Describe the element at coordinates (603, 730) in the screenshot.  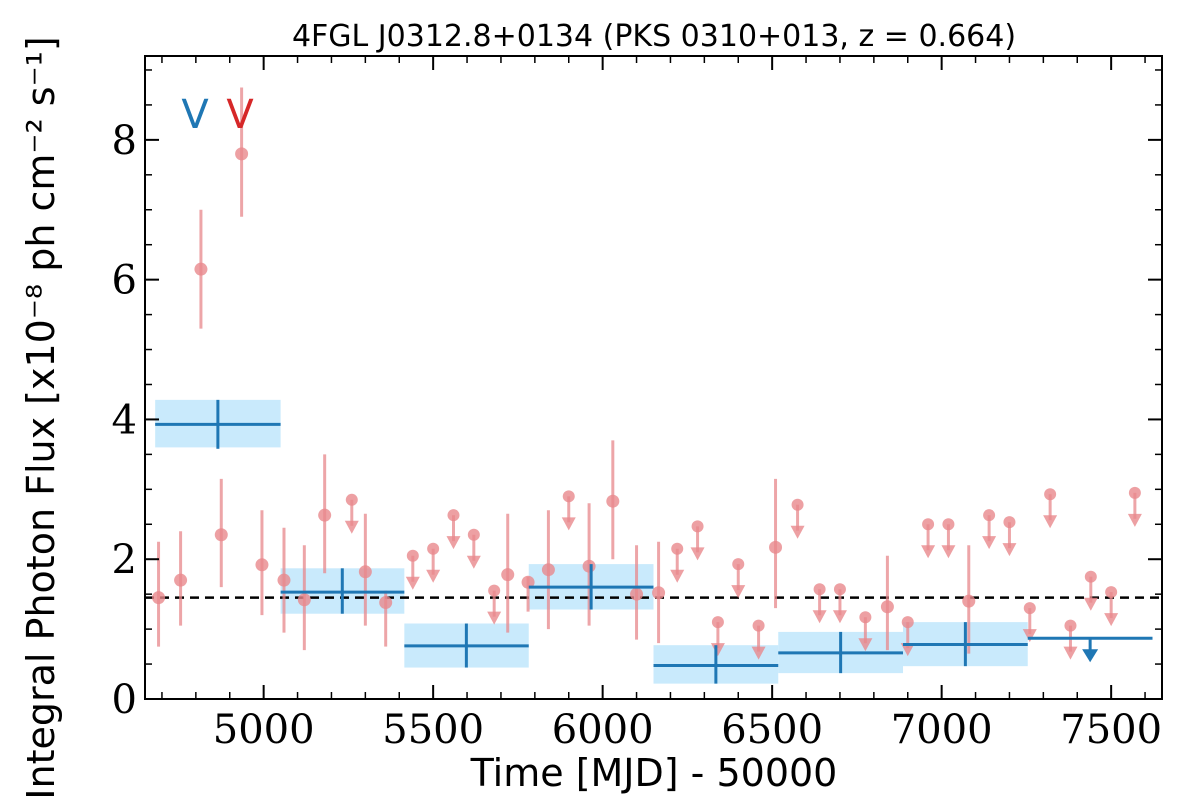
I see `x-tick-label: 6000` at that location.